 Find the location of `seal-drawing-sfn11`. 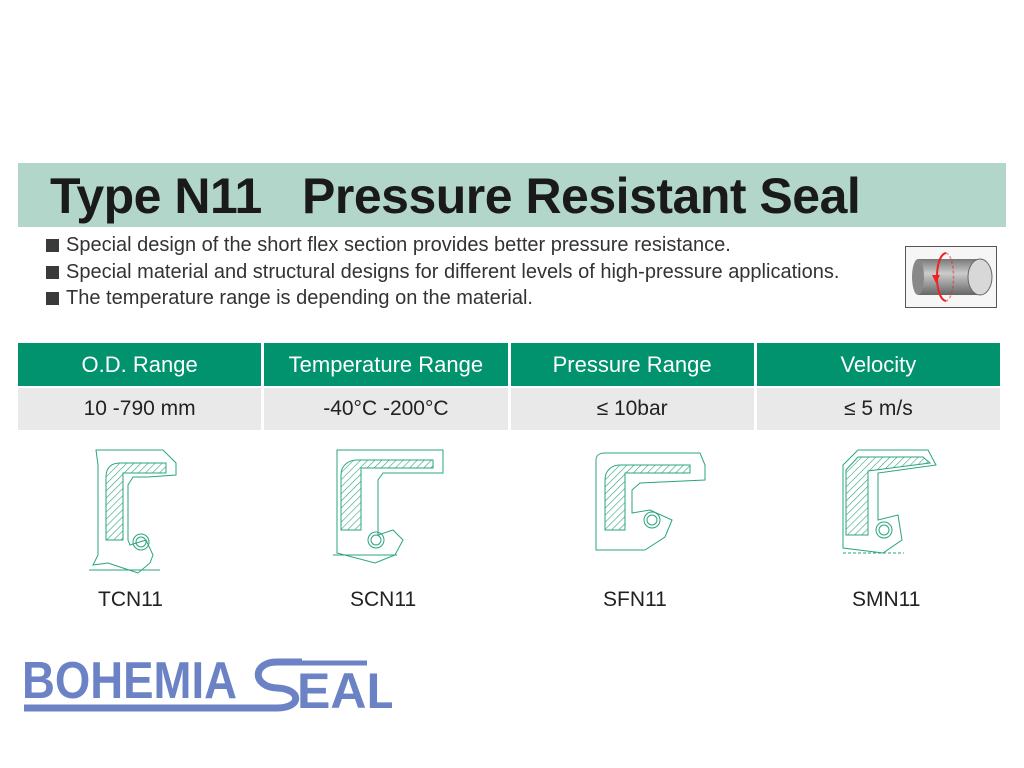

seal-drawing-sfn11 is located at coordinates (650, 501).